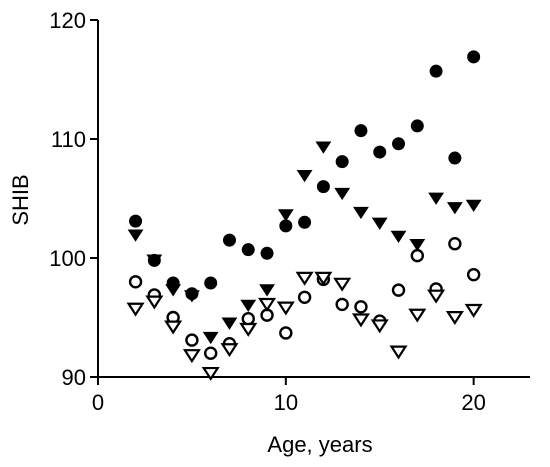 The height and width of the screenshot is (467, 550). What do you see at coordinates (67, 258) in the screenshot?
I see `y-tick-label: 100` at bounding box center [67, 258].